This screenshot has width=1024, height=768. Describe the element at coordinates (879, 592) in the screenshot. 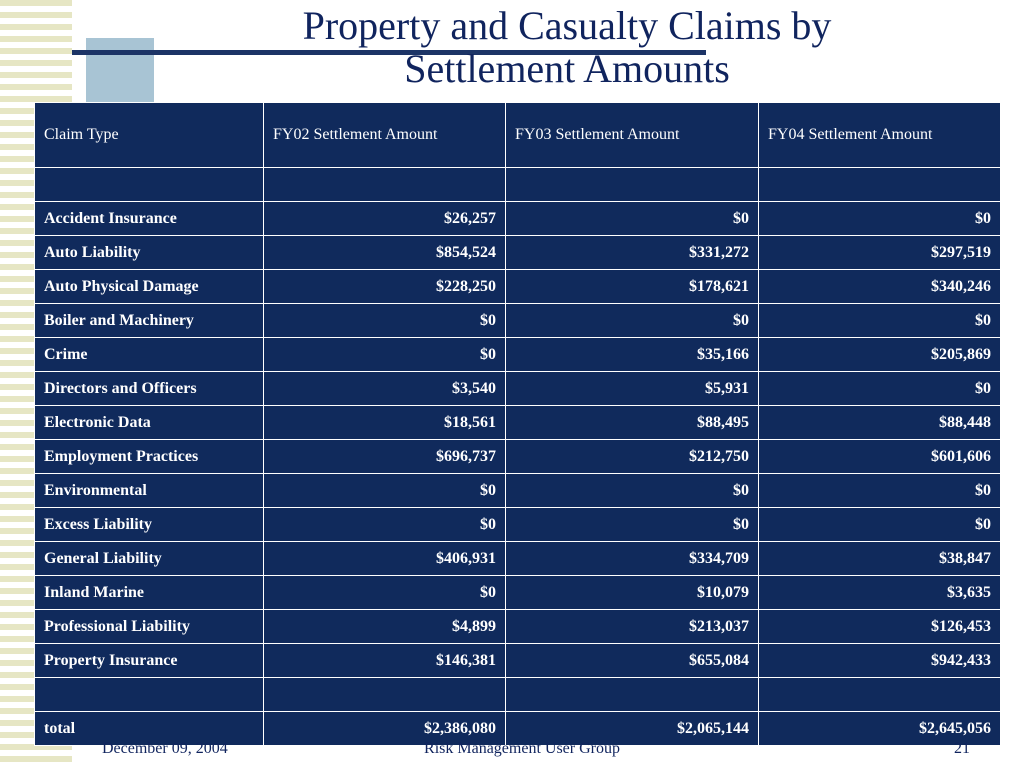

I see `settlement-amount-cell: $3,635` at that location.